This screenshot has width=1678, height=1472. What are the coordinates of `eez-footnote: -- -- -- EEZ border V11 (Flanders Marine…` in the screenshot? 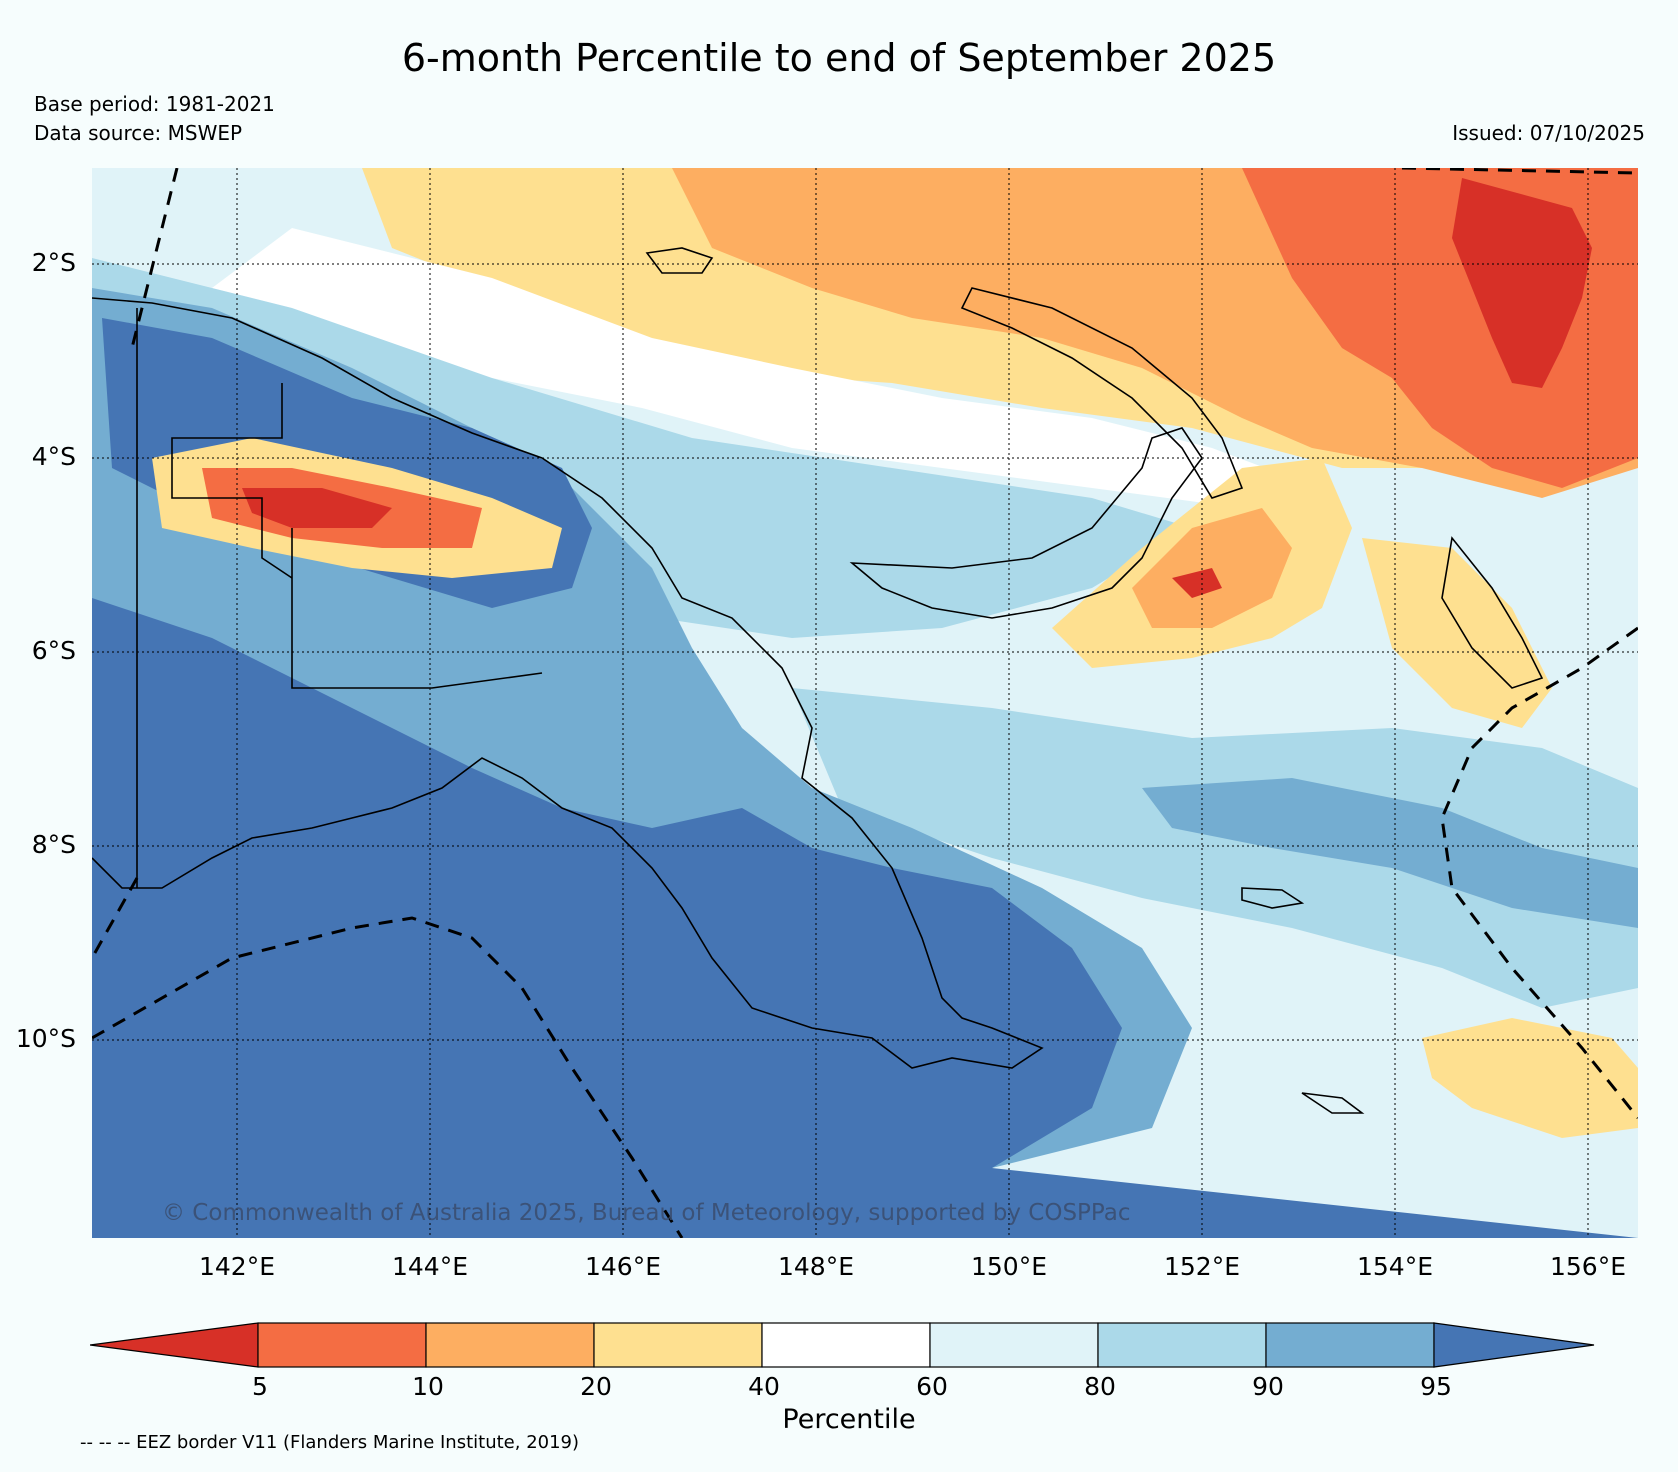 It's located at (330, 1442).